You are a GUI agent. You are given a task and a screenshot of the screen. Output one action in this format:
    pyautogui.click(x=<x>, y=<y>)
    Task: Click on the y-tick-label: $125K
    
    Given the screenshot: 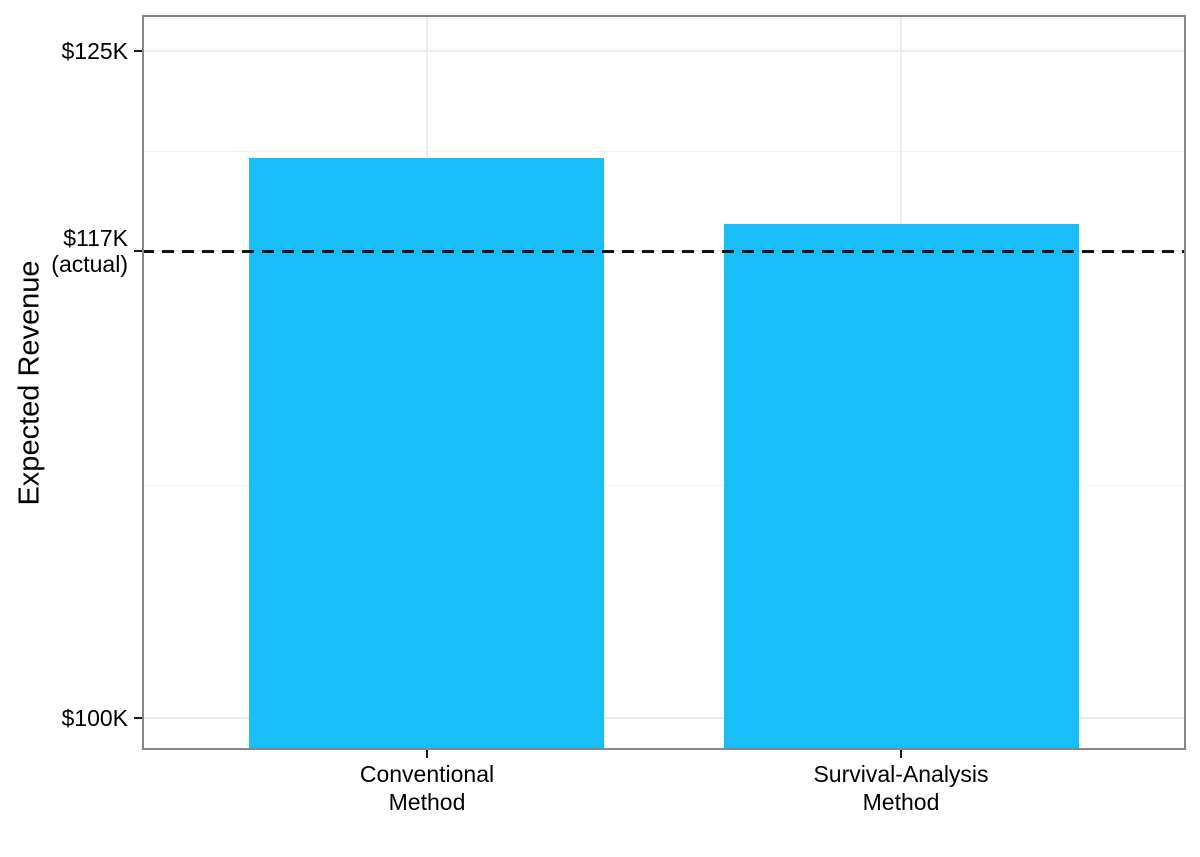 What is the action you would take?
    pyautogui.click(x=94, y=51)
    